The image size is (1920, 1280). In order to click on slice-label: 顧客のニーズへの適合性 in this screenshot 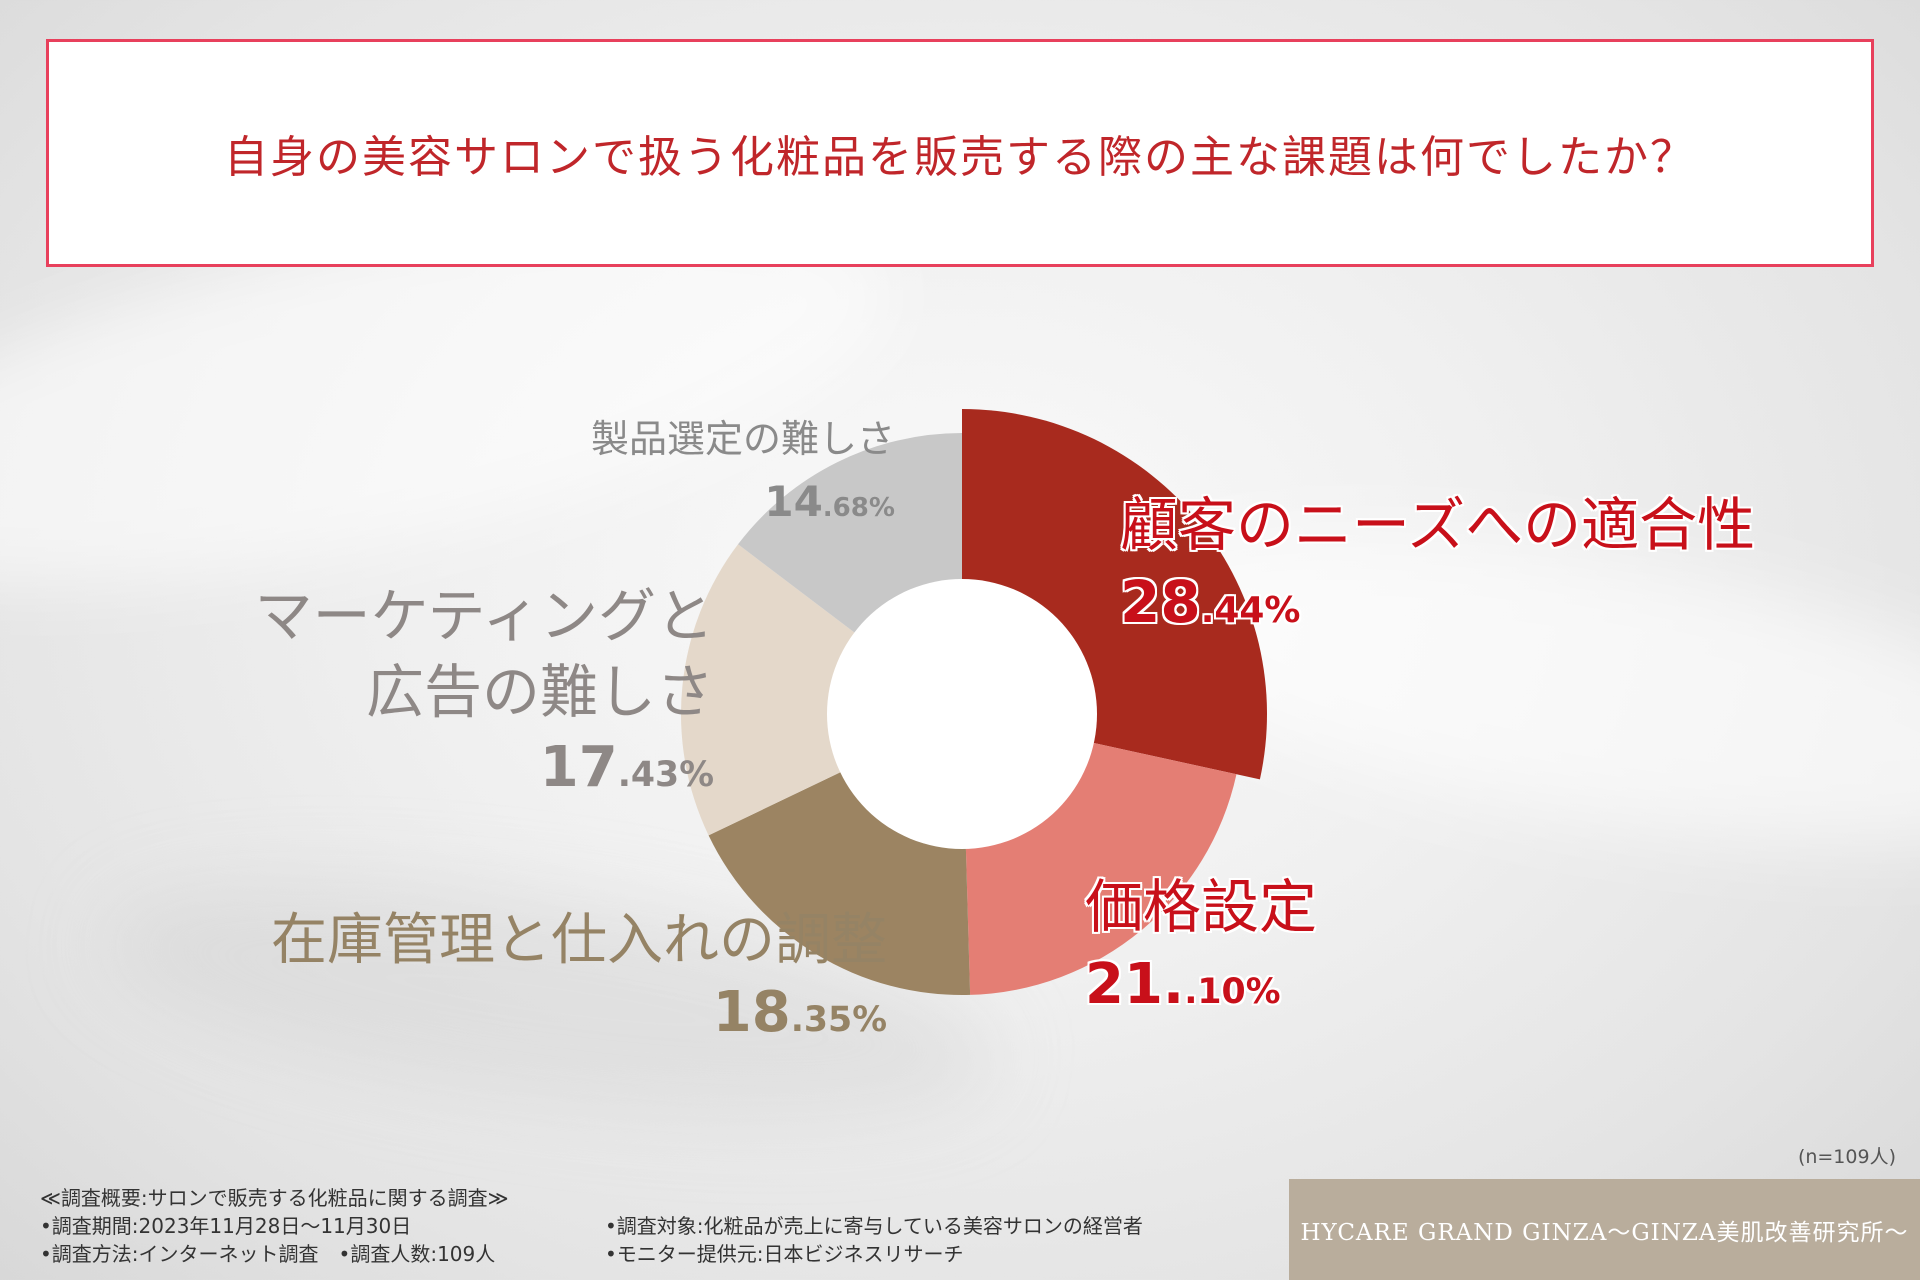, I will do `click(1438, 525)`.